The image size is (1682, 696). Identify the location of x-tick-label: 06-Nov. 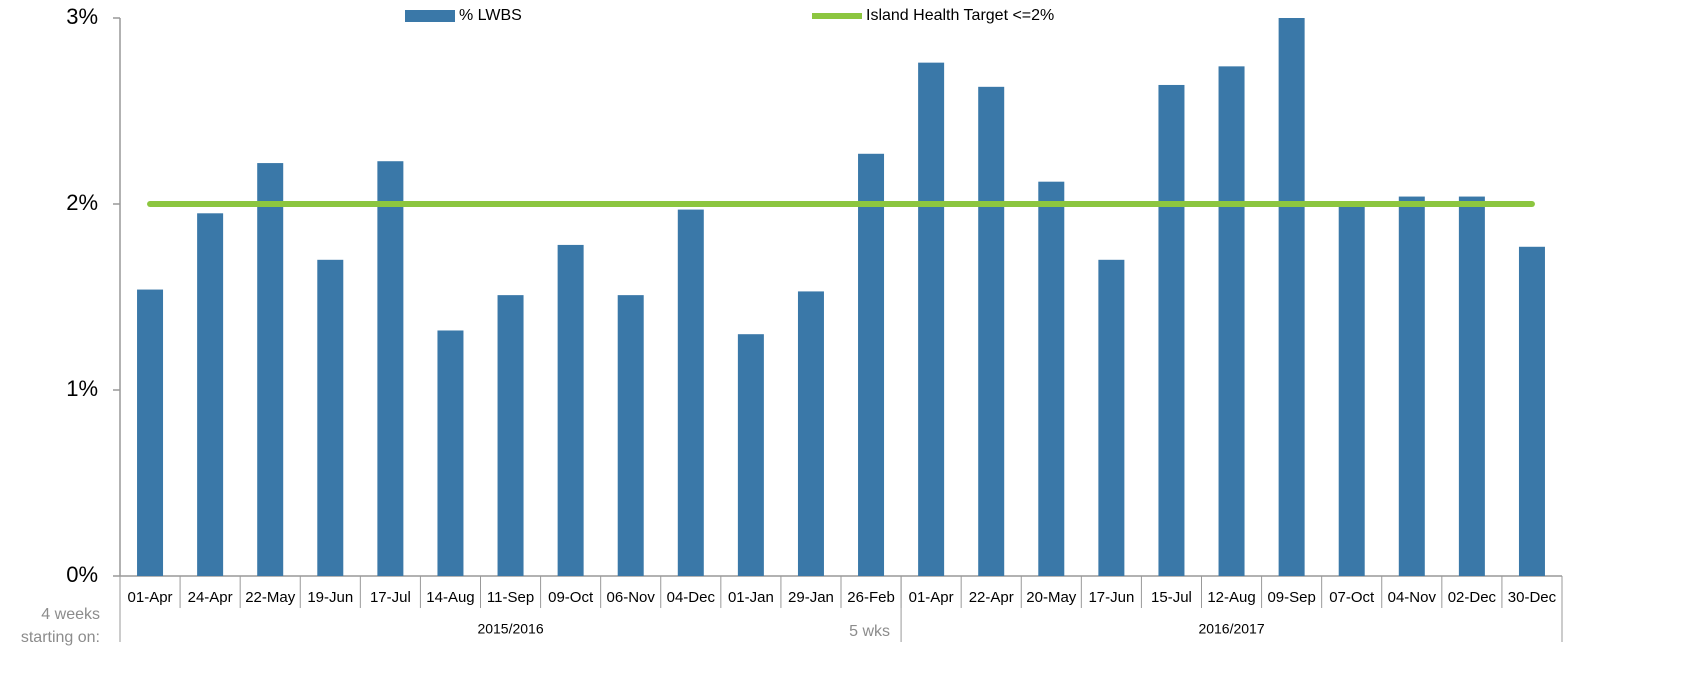
(631, 597).